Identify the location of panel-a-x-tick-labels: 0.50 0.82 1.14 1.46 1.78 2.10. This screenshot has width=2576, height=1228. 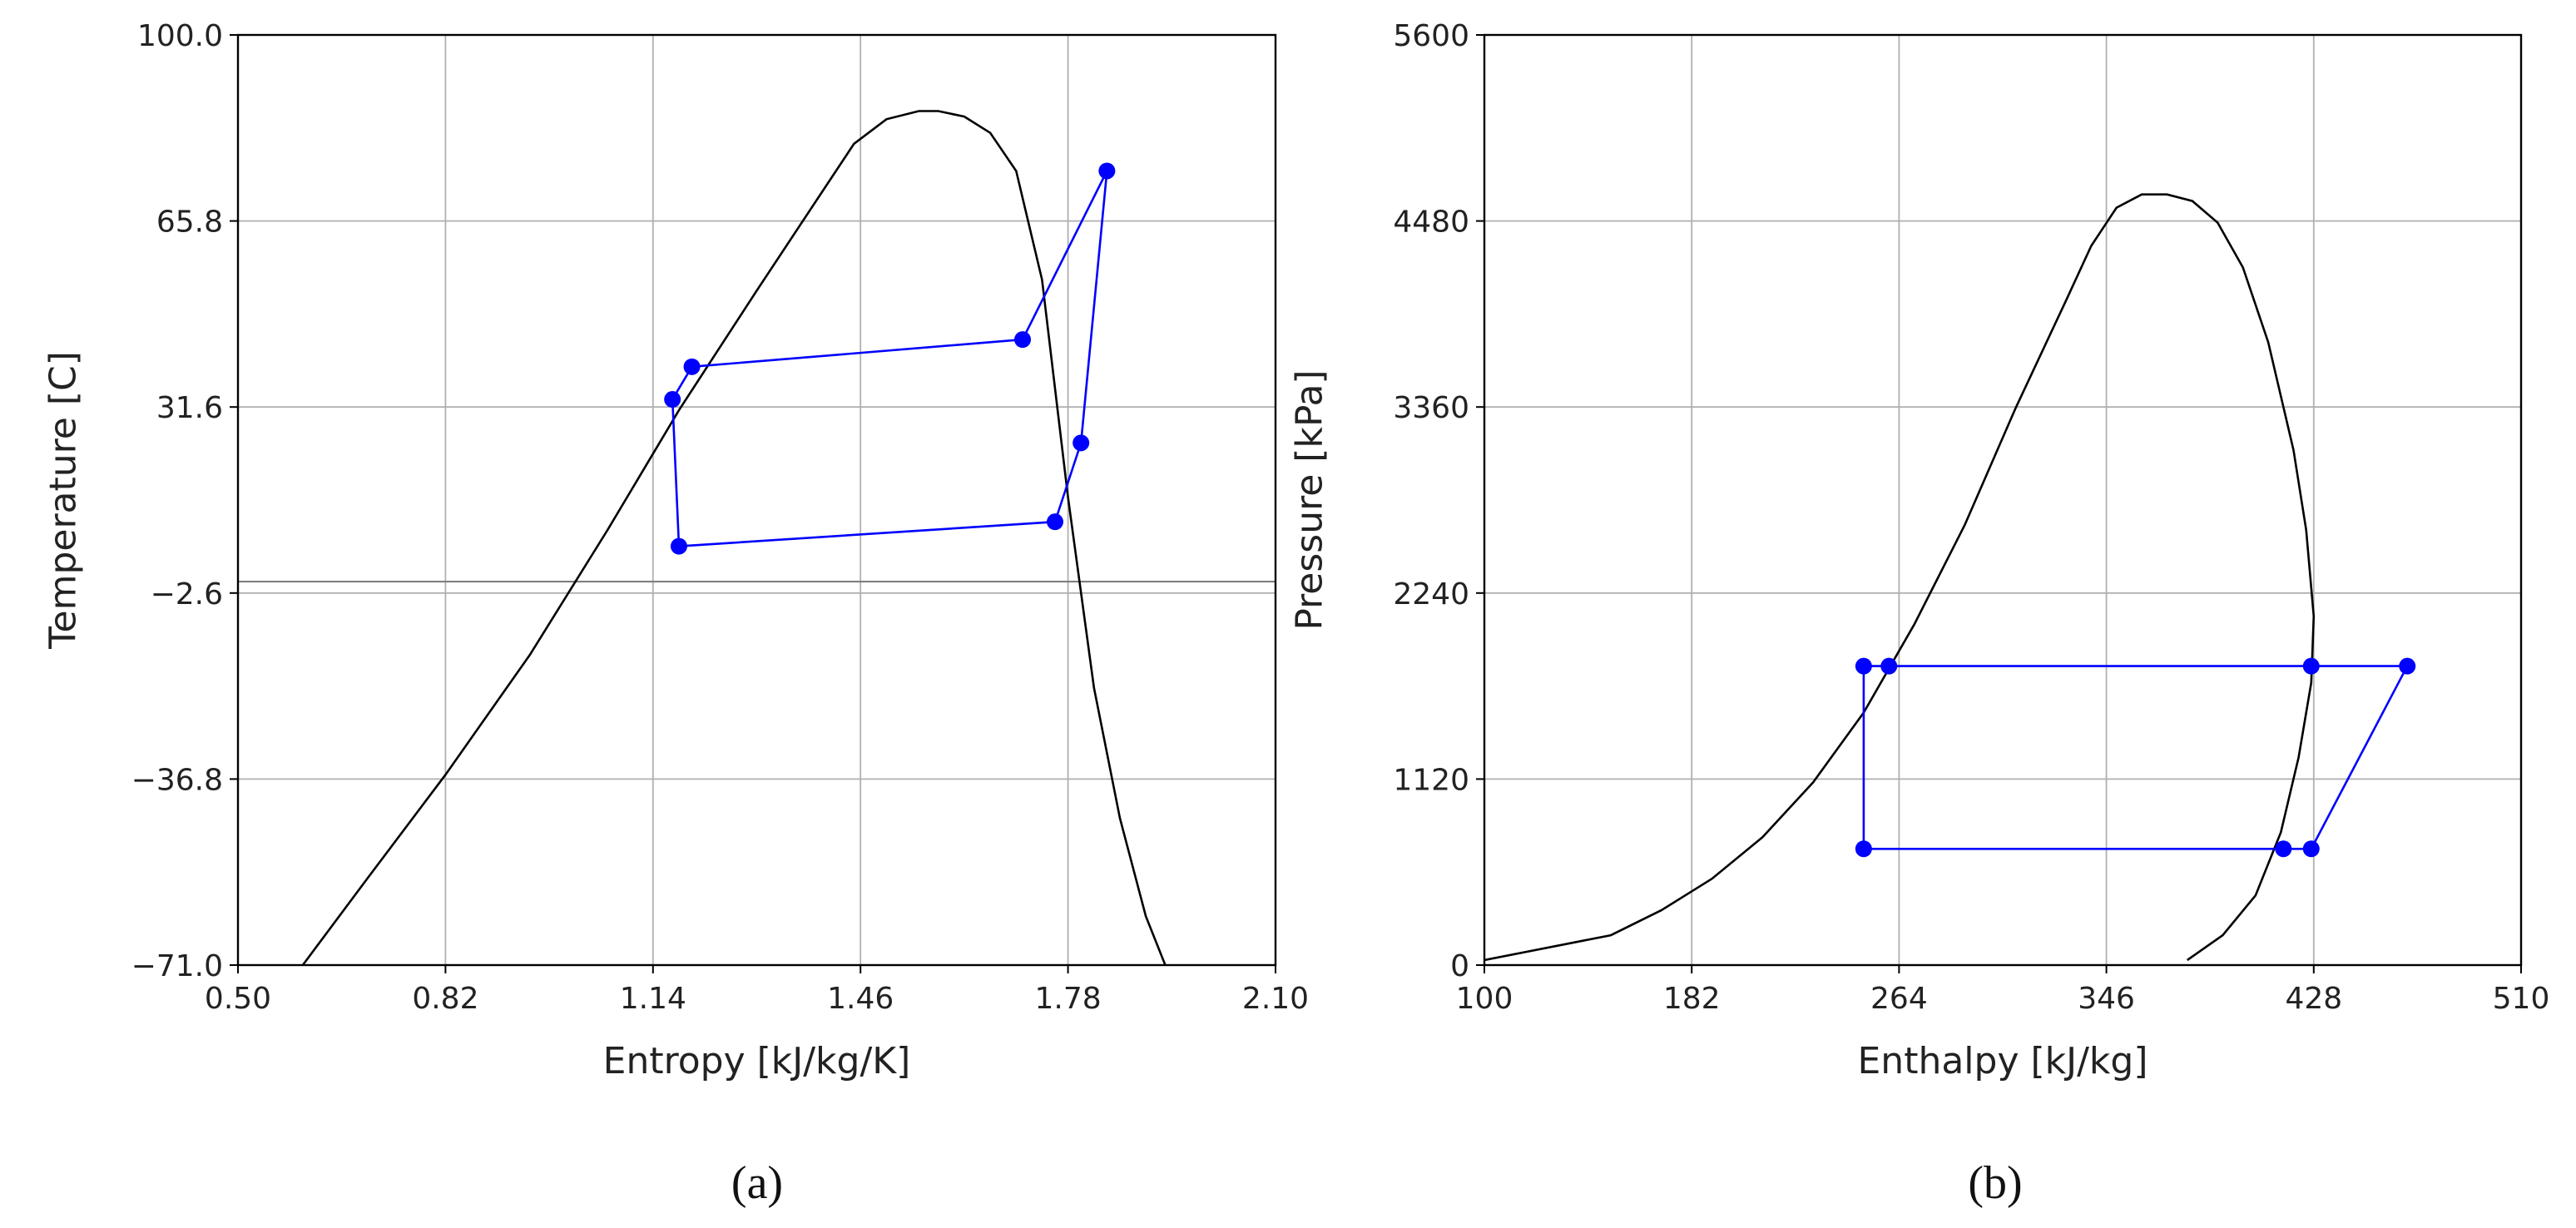
(757, 999).